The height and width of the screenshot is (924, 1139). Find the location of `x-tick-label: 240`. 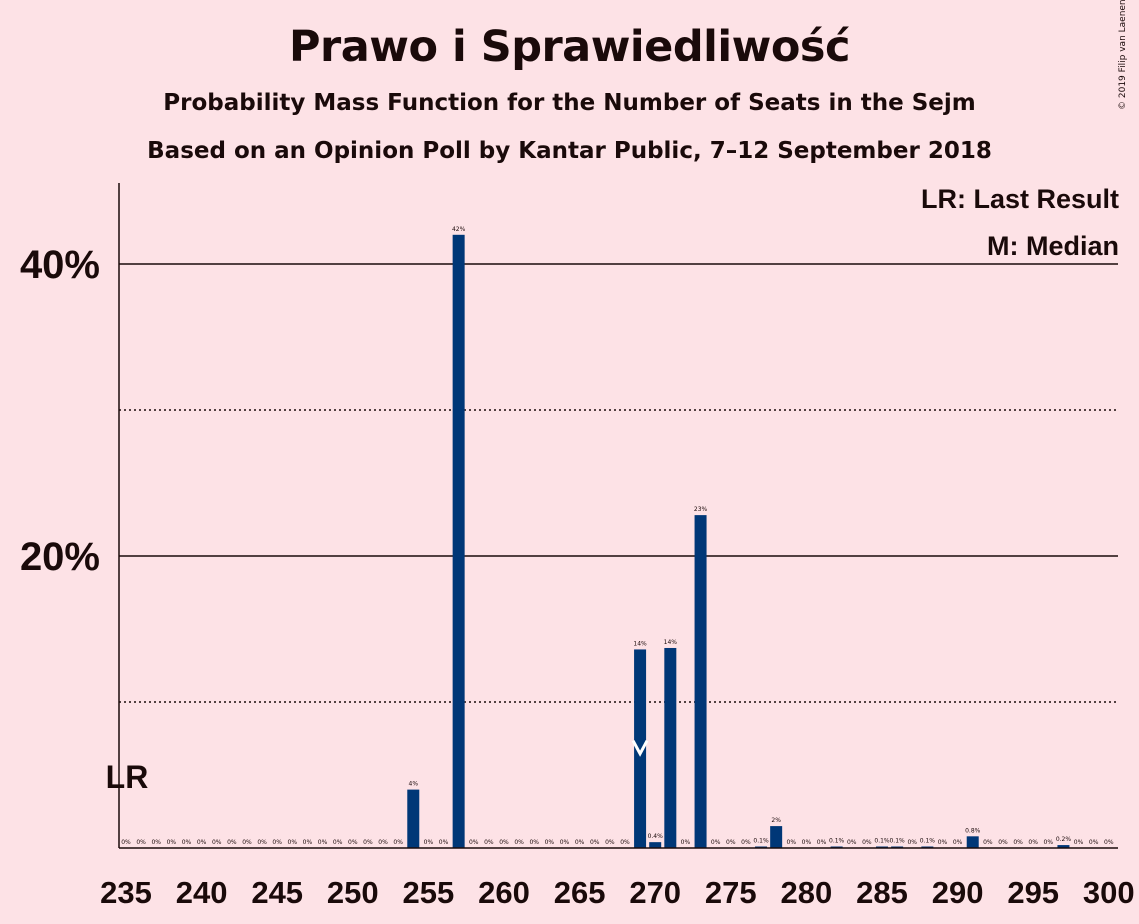

x-tick-label: 240 is located at coordinates (202, 892).